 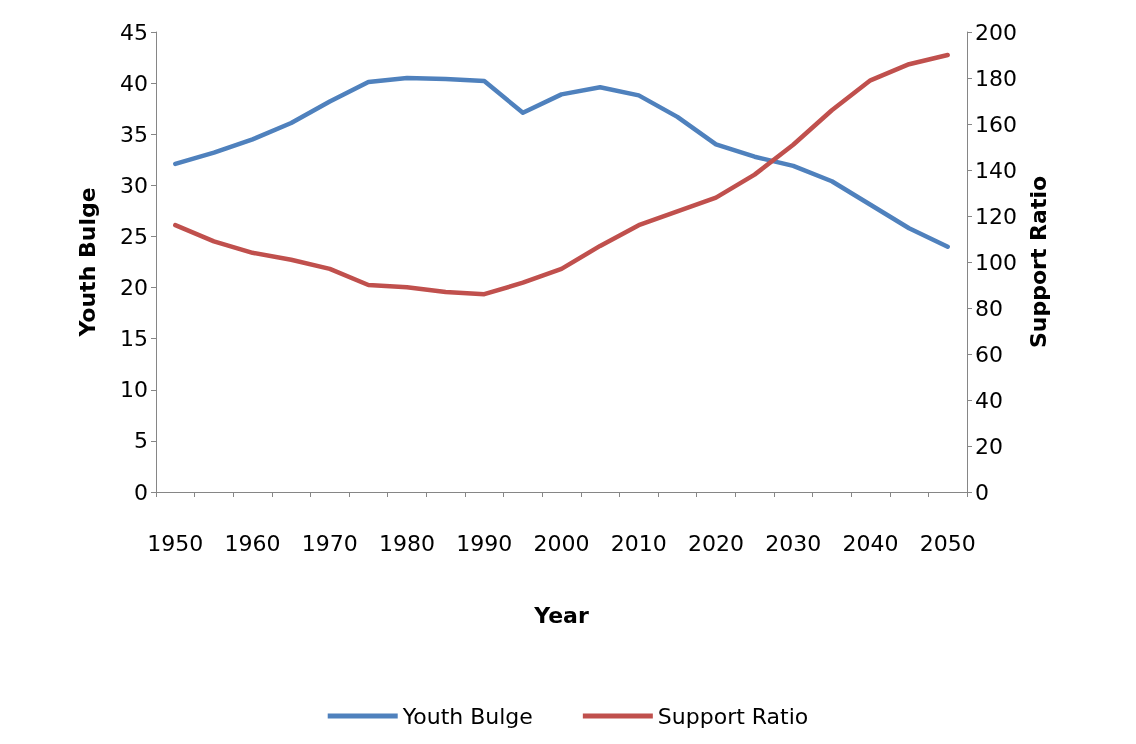 What do you see at coordinates (996, 124) in the screenshot?
I see `y2-tick-label: 160` at bounding box center [996, 124].